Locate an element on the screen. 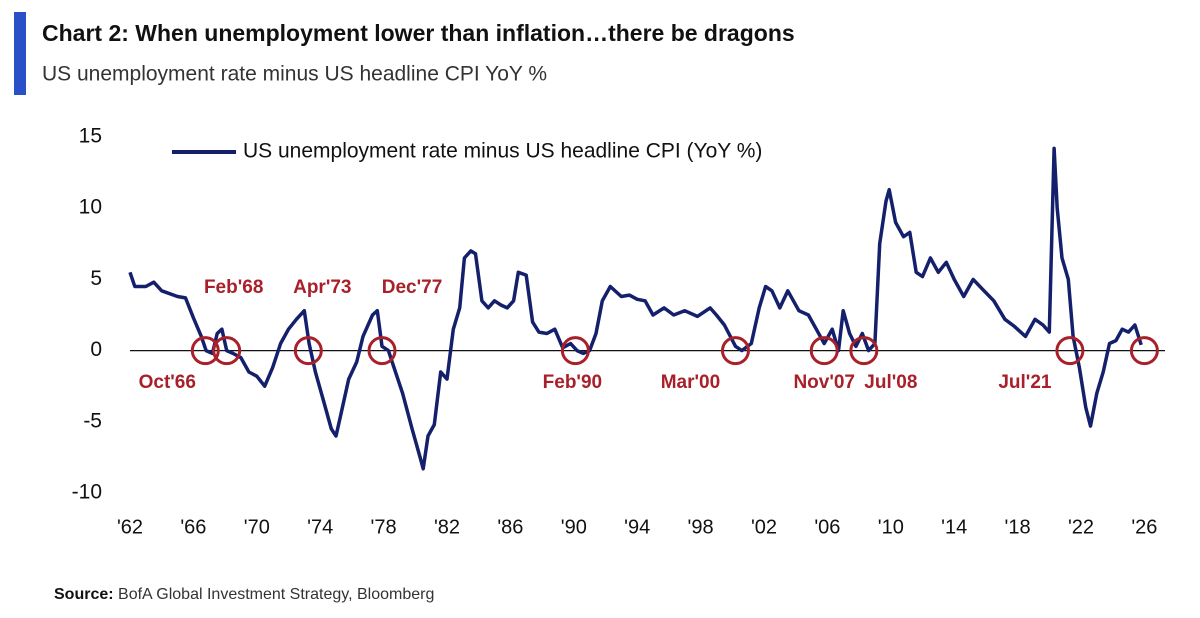 Image resolution: width=1200 pixels, height=618 pixels. y-tick-label: 10 is located at coordinates (90, 207).